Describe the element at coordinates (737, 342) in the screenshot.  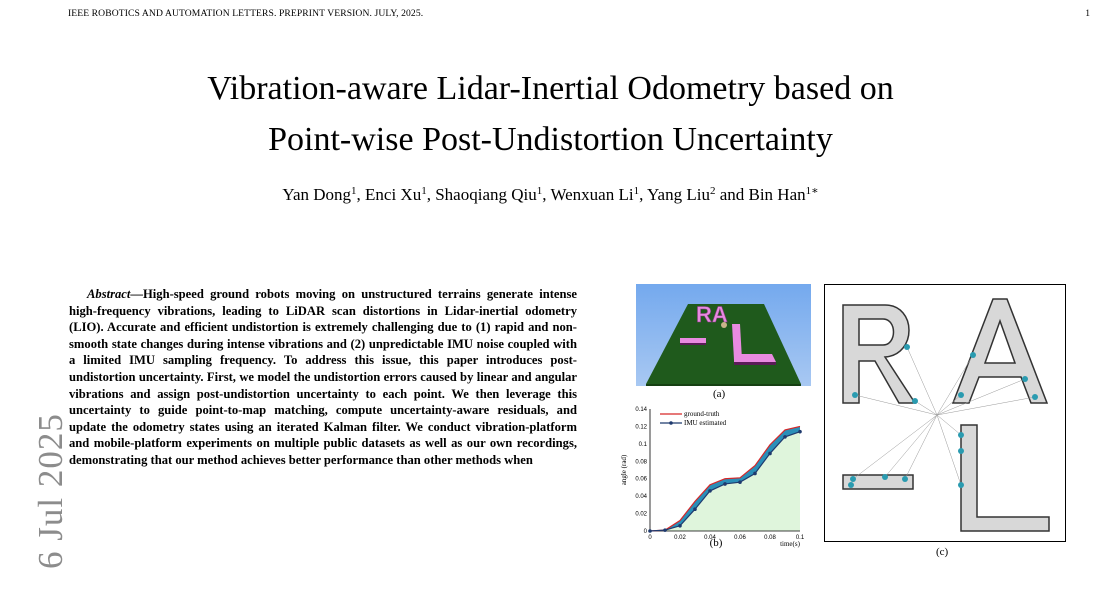
I see `scene-l-stem` at that location.